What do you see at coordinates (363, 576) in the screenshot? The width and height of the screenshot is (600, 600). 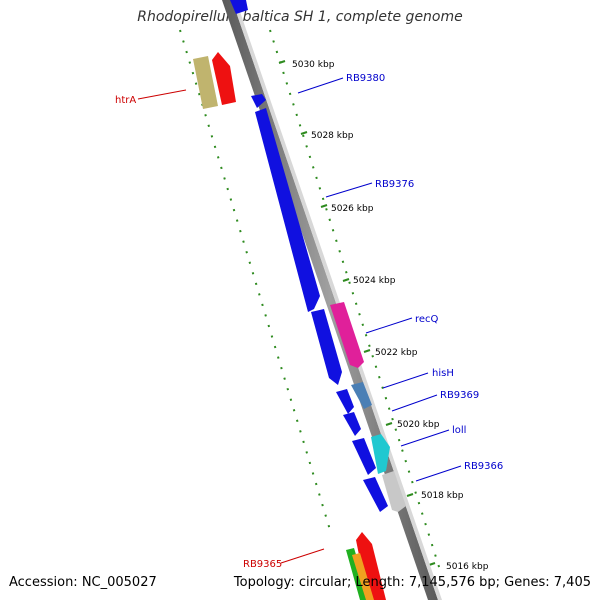 I see `gene-orange` at bounding box center [363, 576].